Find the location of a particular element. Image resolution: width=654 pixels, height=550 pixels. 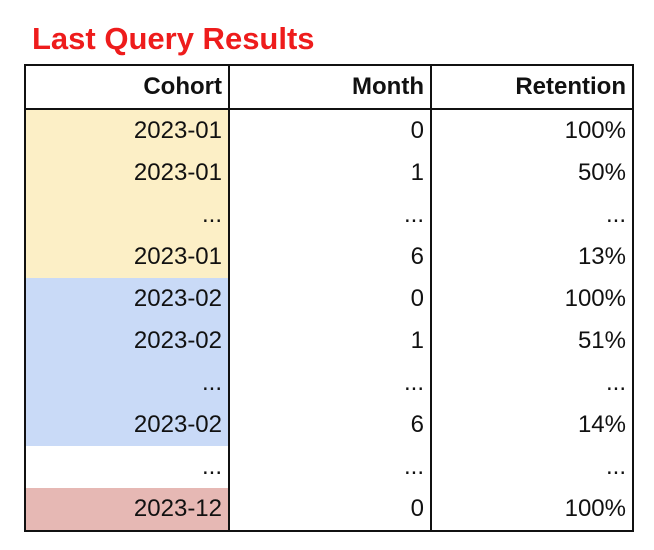

table-row: 2023-02 1 51% is located at coordinates (329, 341).